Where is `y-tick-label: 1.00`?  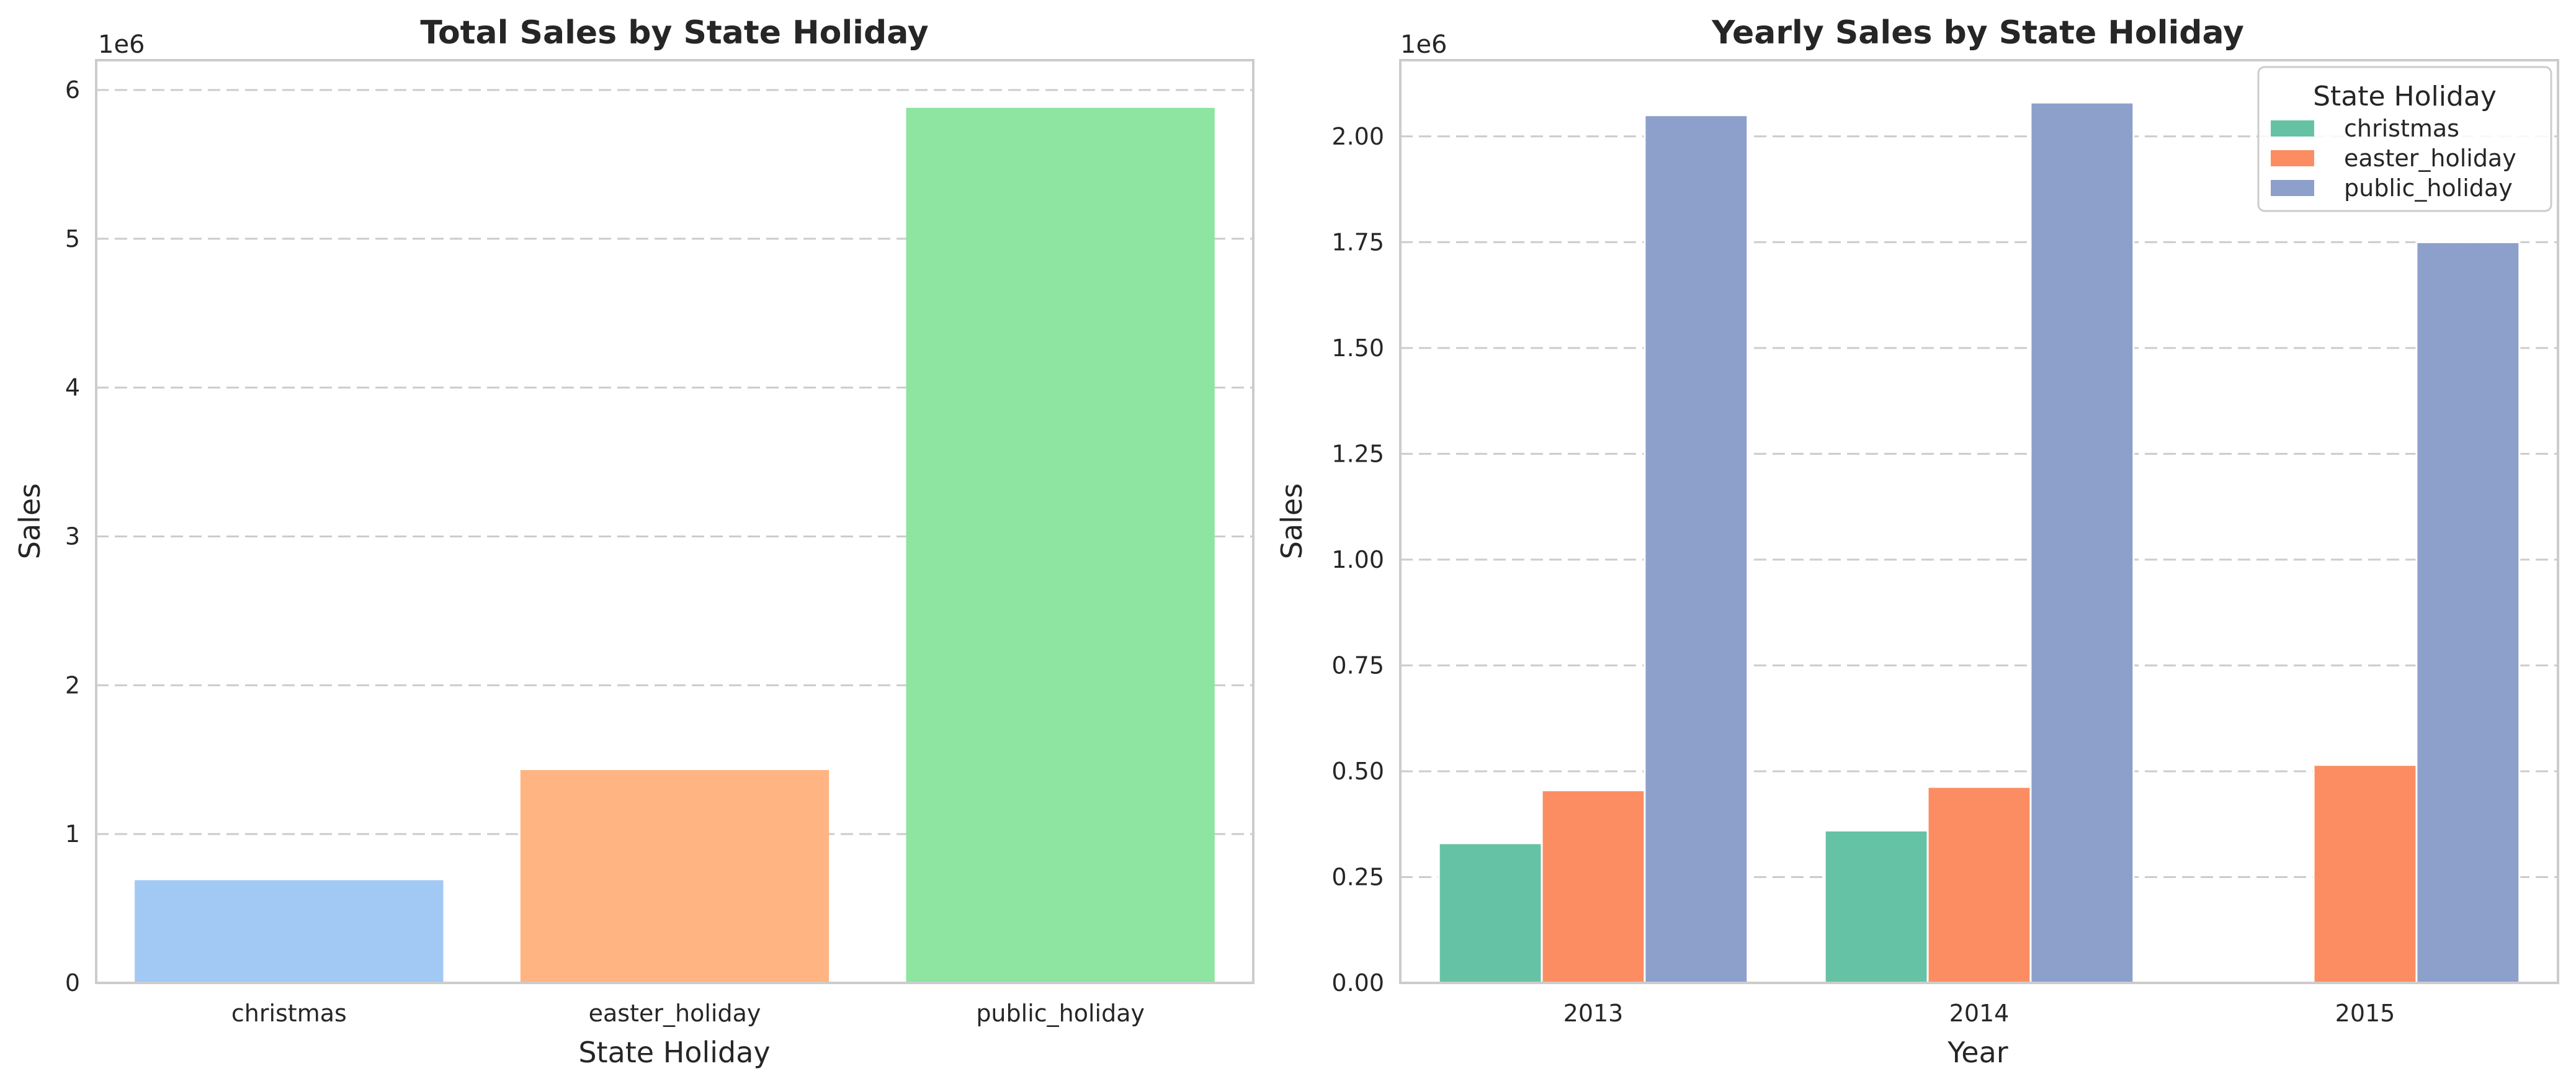
y-tick-label: 1.00 is located at coordinates (1357, 559).